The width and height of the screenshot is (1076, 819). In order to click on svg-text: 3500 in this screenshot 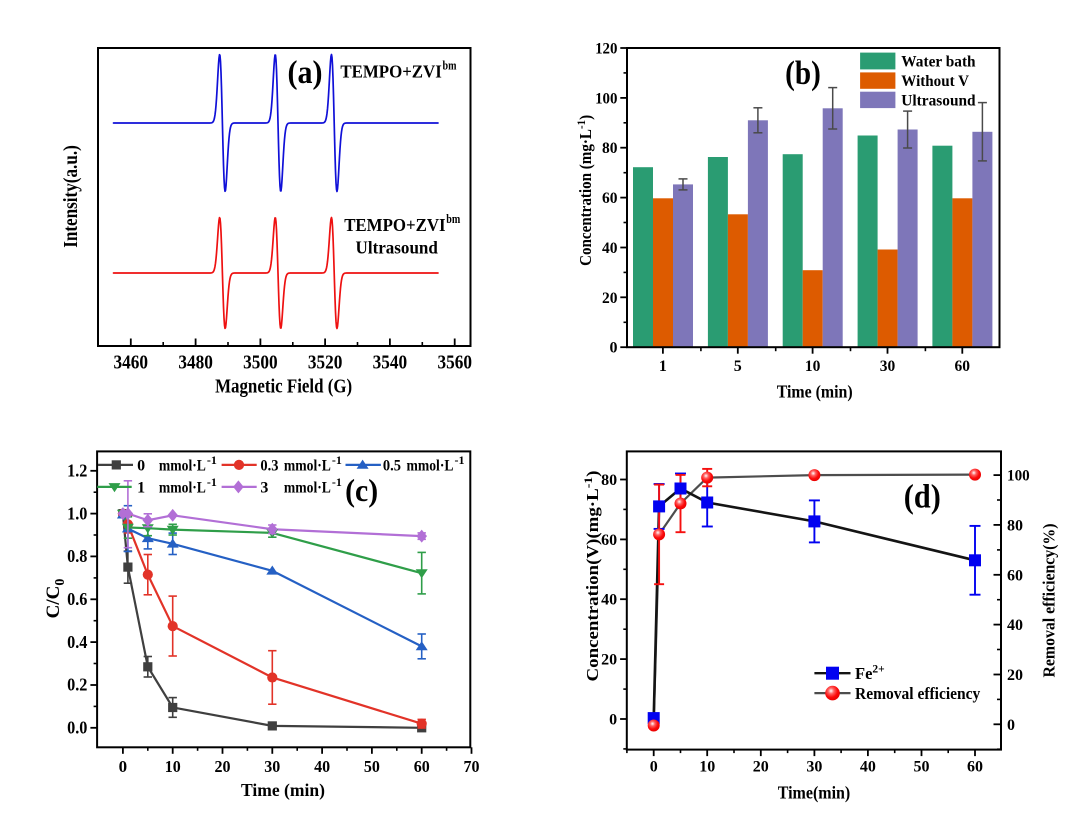, I will do `click(260, 363)`.